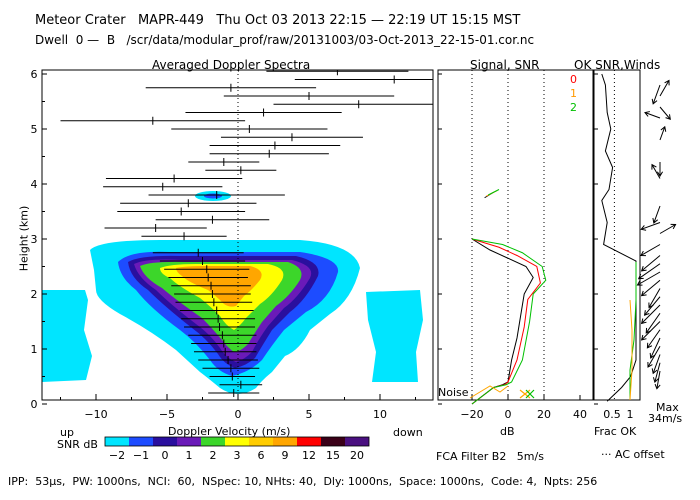 Image resolution: width=700 pixels, height=500 pixels. What do you see at coordinates (213, 196) in the screenshot?
I see `spectra-blue-blob` at bounding box center [213, 196].